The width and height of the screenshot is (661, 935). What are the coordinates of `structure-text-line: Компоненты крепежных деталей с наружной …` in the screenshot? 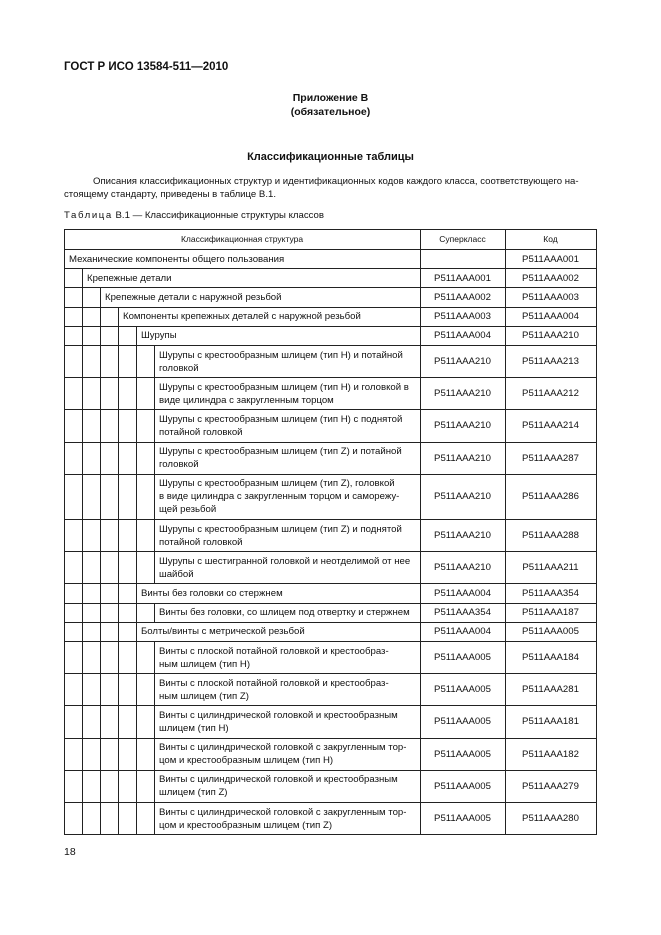 It's located at (242, 317).